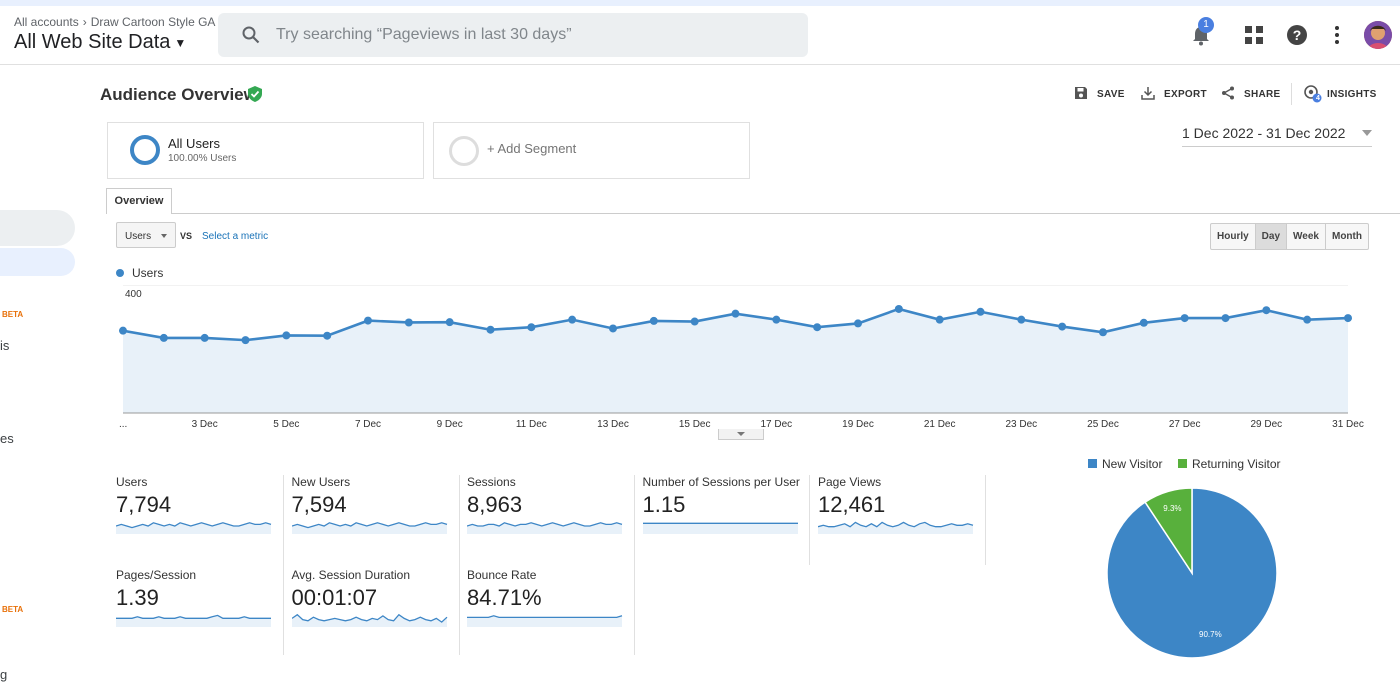 This screenshot has height=682, width=1400. I want to click on sidebar-item-active, so click(37, 228).